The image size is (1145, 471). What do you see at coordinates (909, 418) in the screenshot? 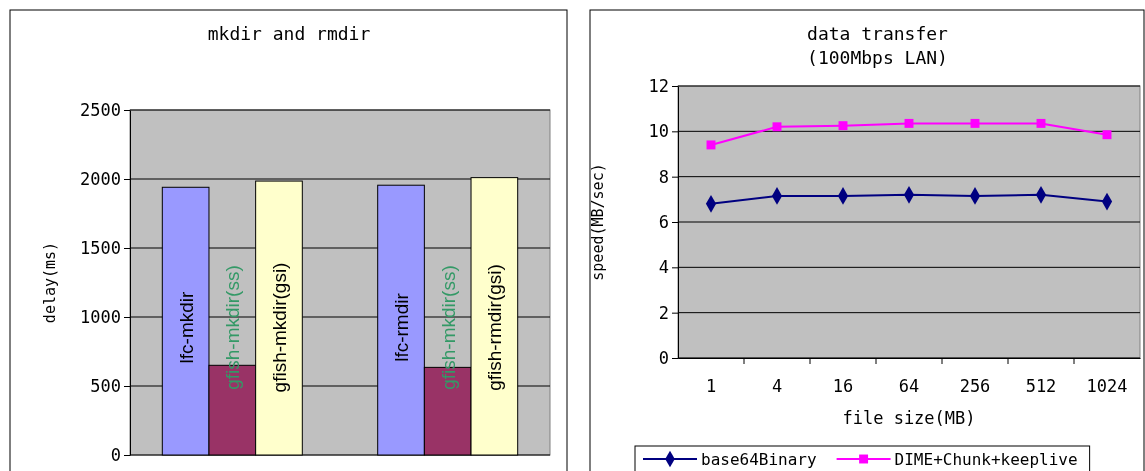
I see `x-axis-title: file size(MB)` at bounding box center [909, 418].